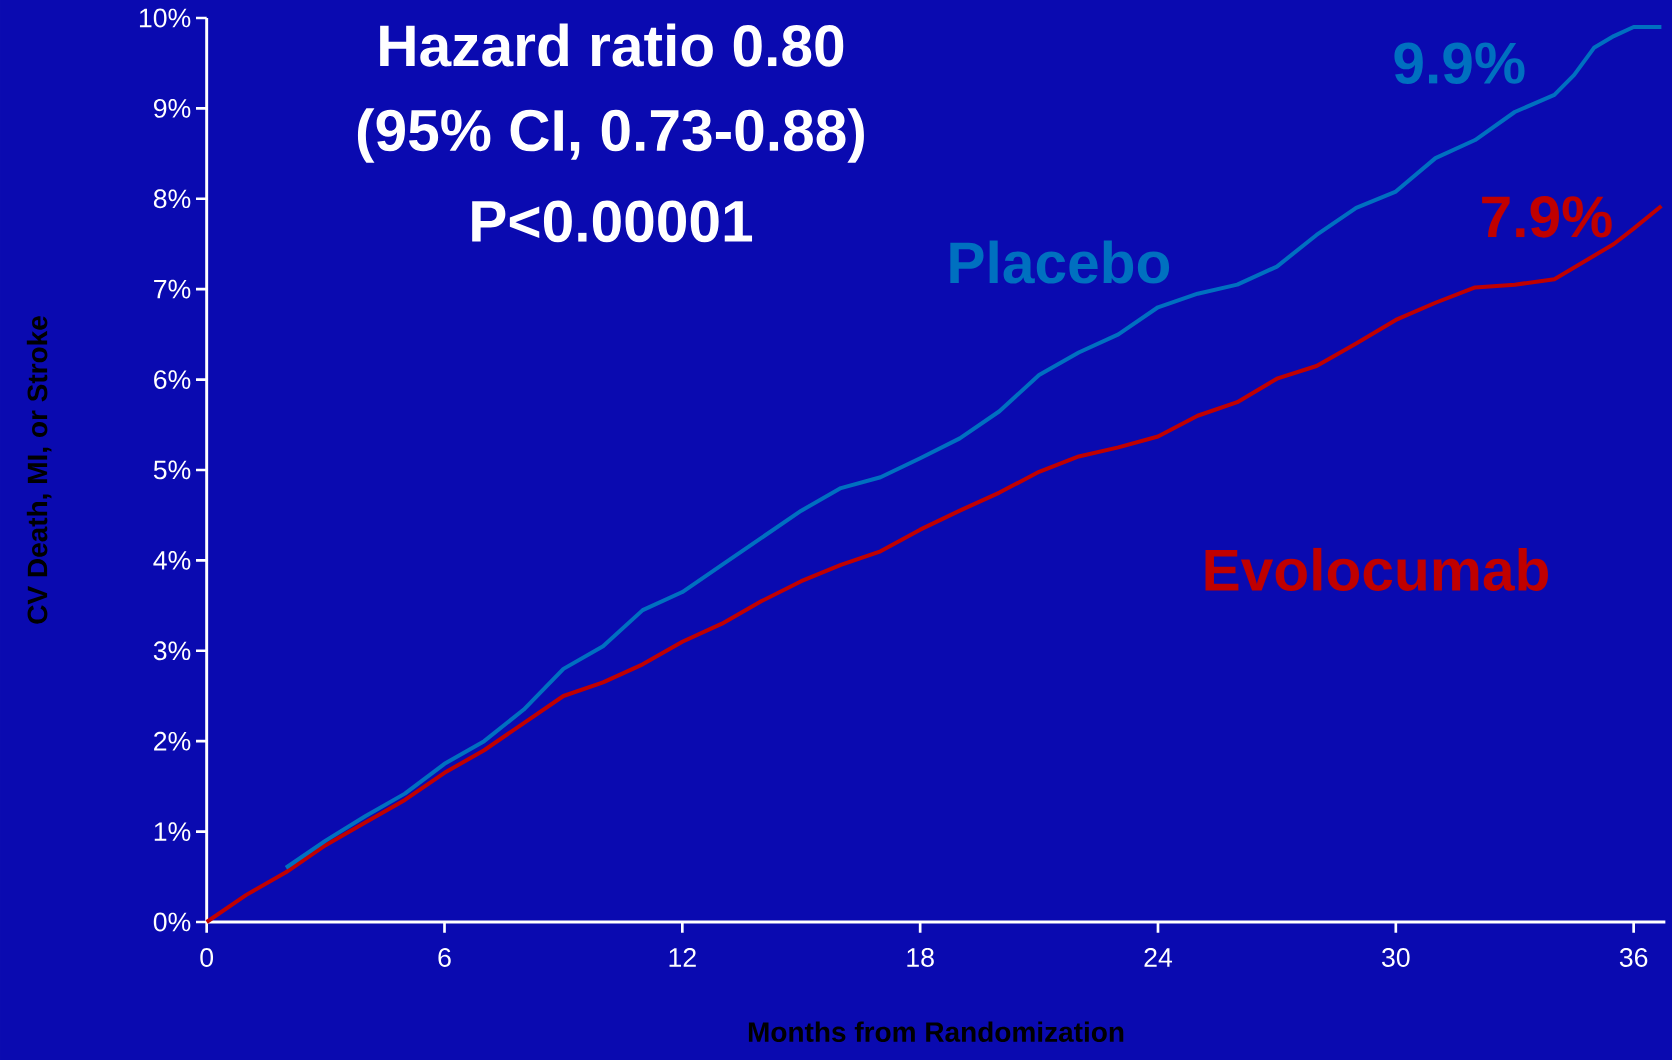  What do you see at coordinates (172, 831) in the screenshot?
I see `y-tick-label: 1%` at bounding box center [172, 831].